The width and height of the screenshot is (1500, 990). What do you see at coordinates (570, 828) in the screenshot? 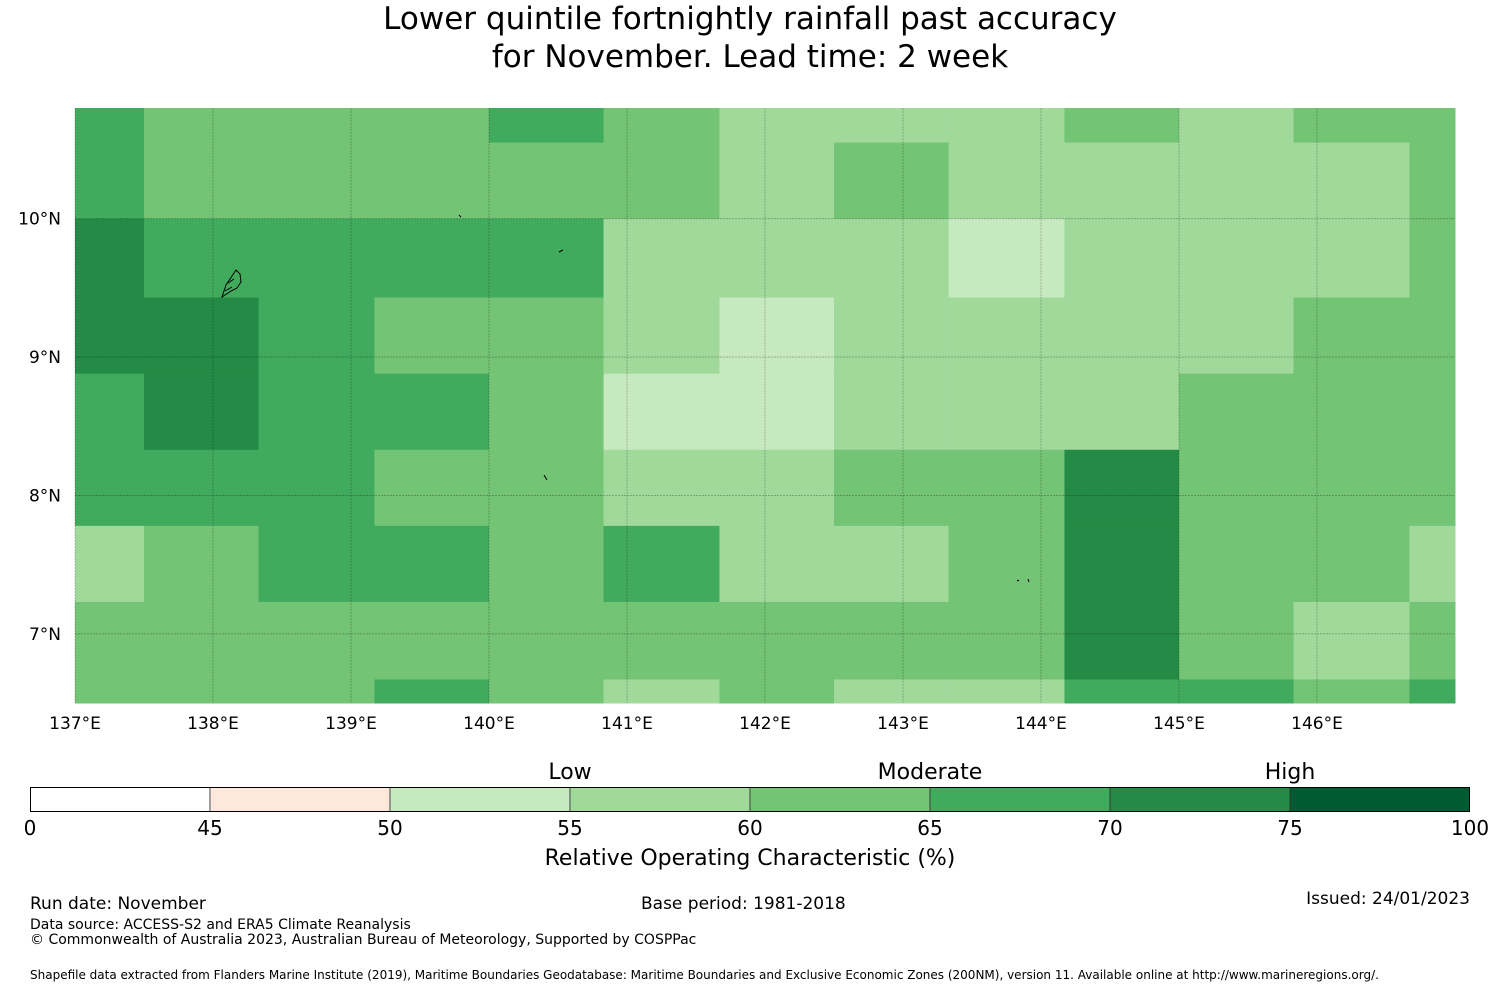
I see `legend-tick-label: 55` at bounding box center [570, 828].